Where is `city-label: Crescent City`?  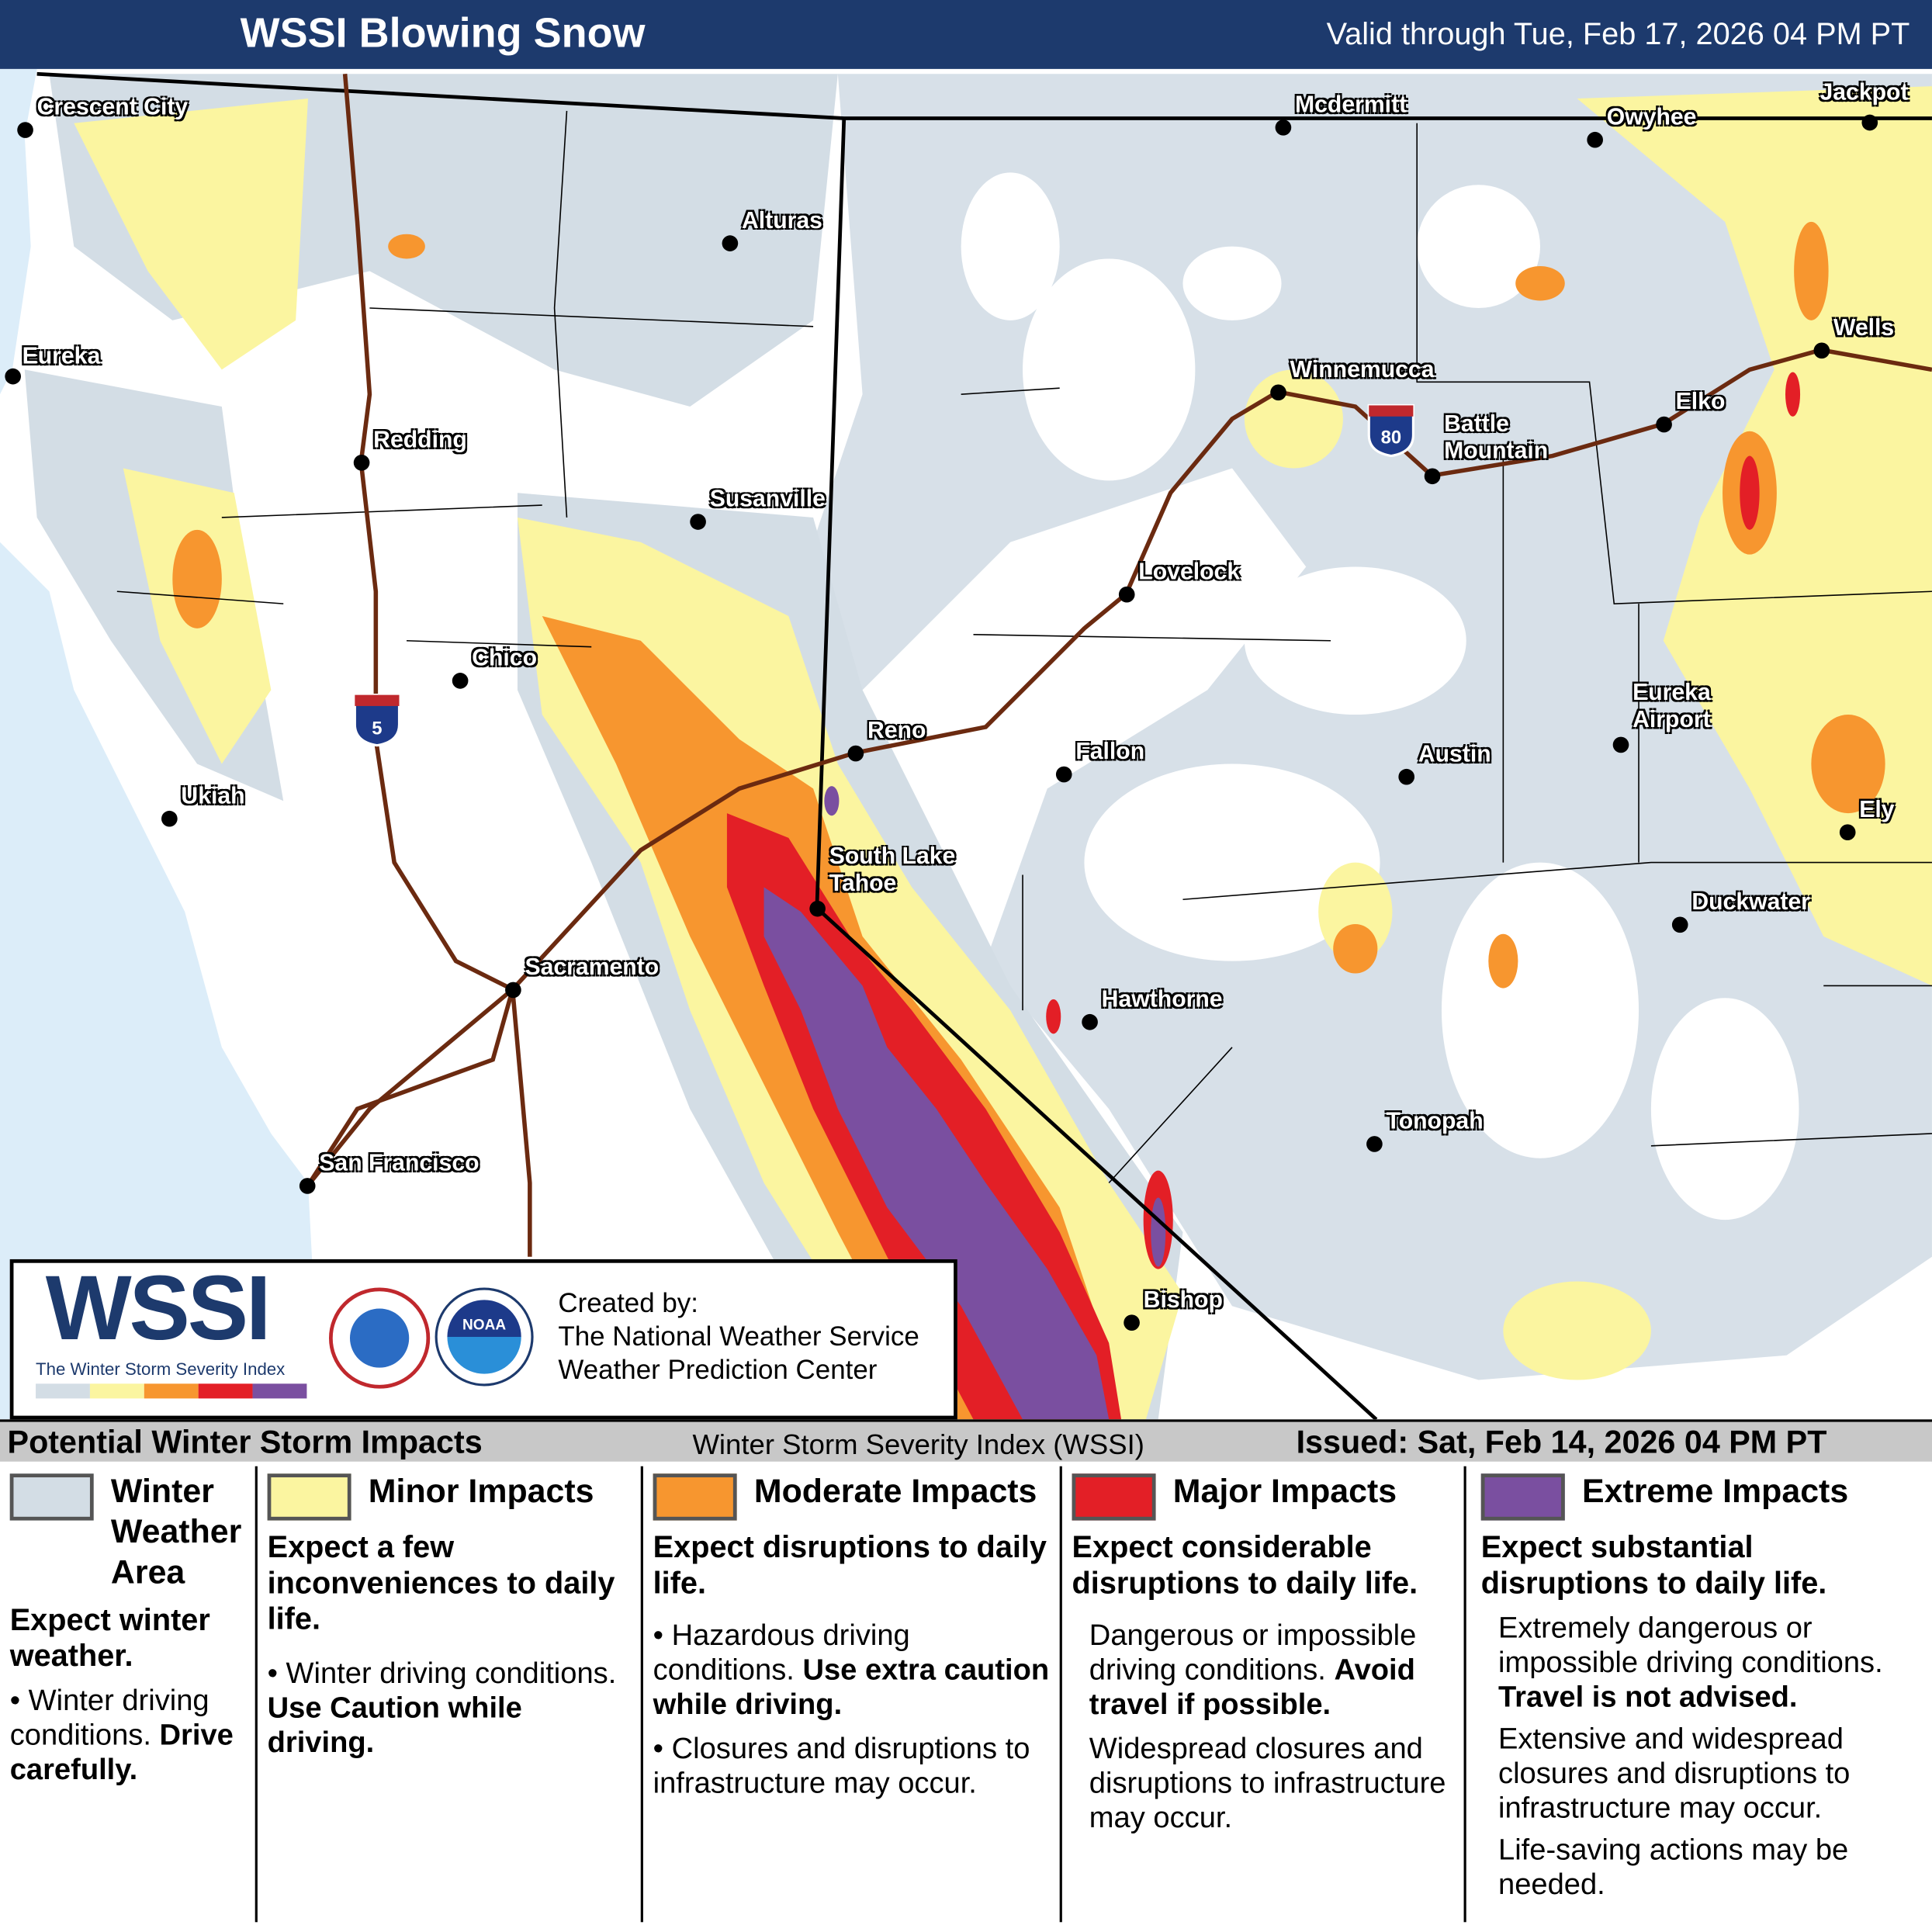 city-label: Crescent City is located at coordinates (112, 108).